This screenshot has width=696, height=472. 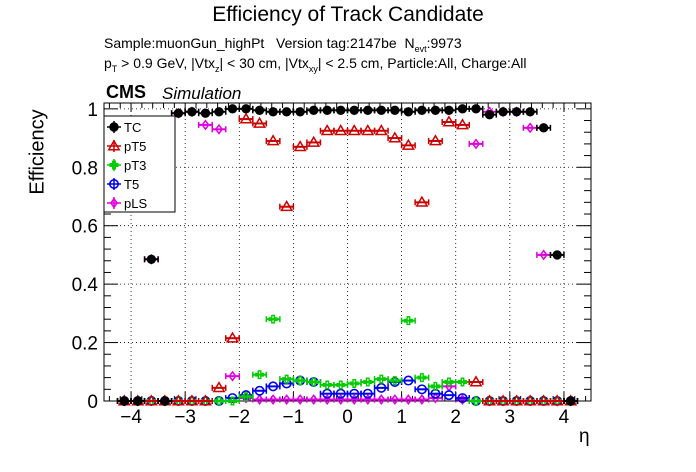 What do you see at coordinates (114, 184) in the screenshot?
I see `legend-marker-t5` at bounding box center [114, 184].